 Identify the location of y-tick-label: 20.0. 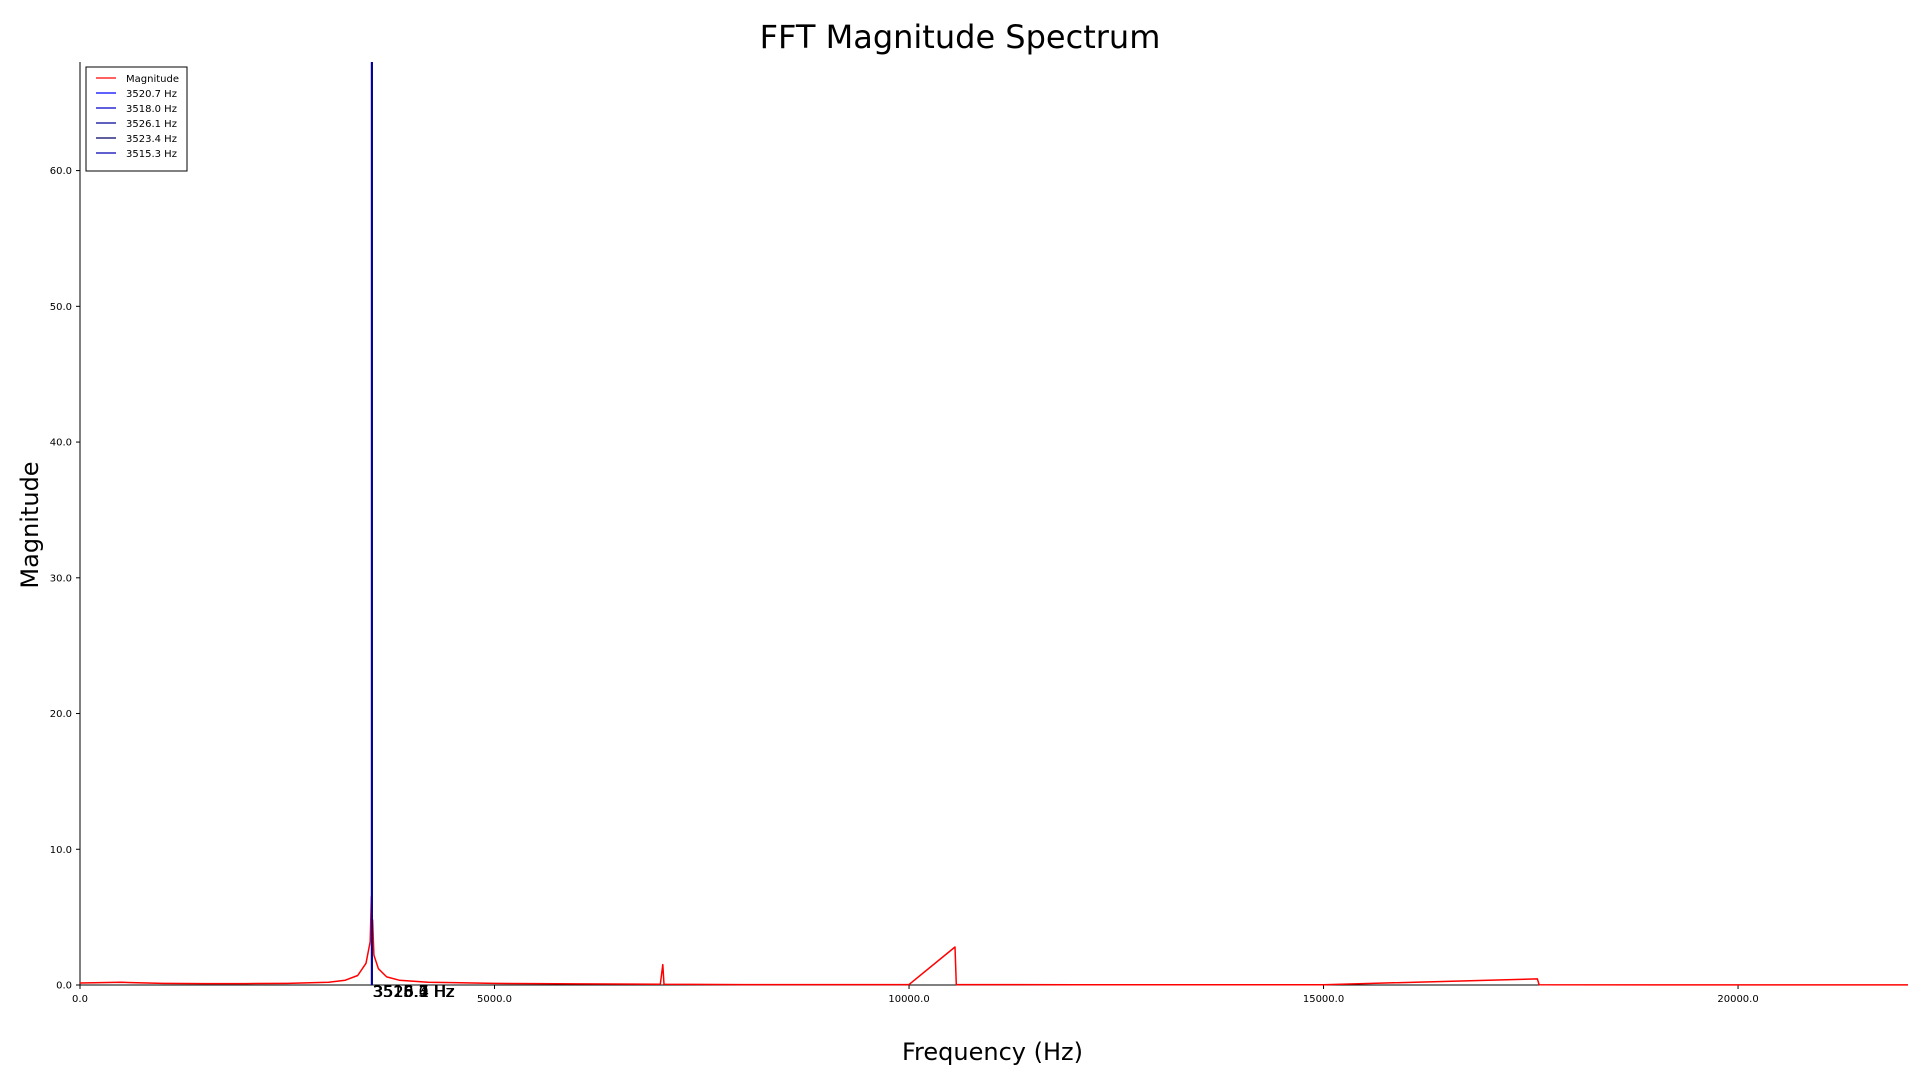
(61, 714).